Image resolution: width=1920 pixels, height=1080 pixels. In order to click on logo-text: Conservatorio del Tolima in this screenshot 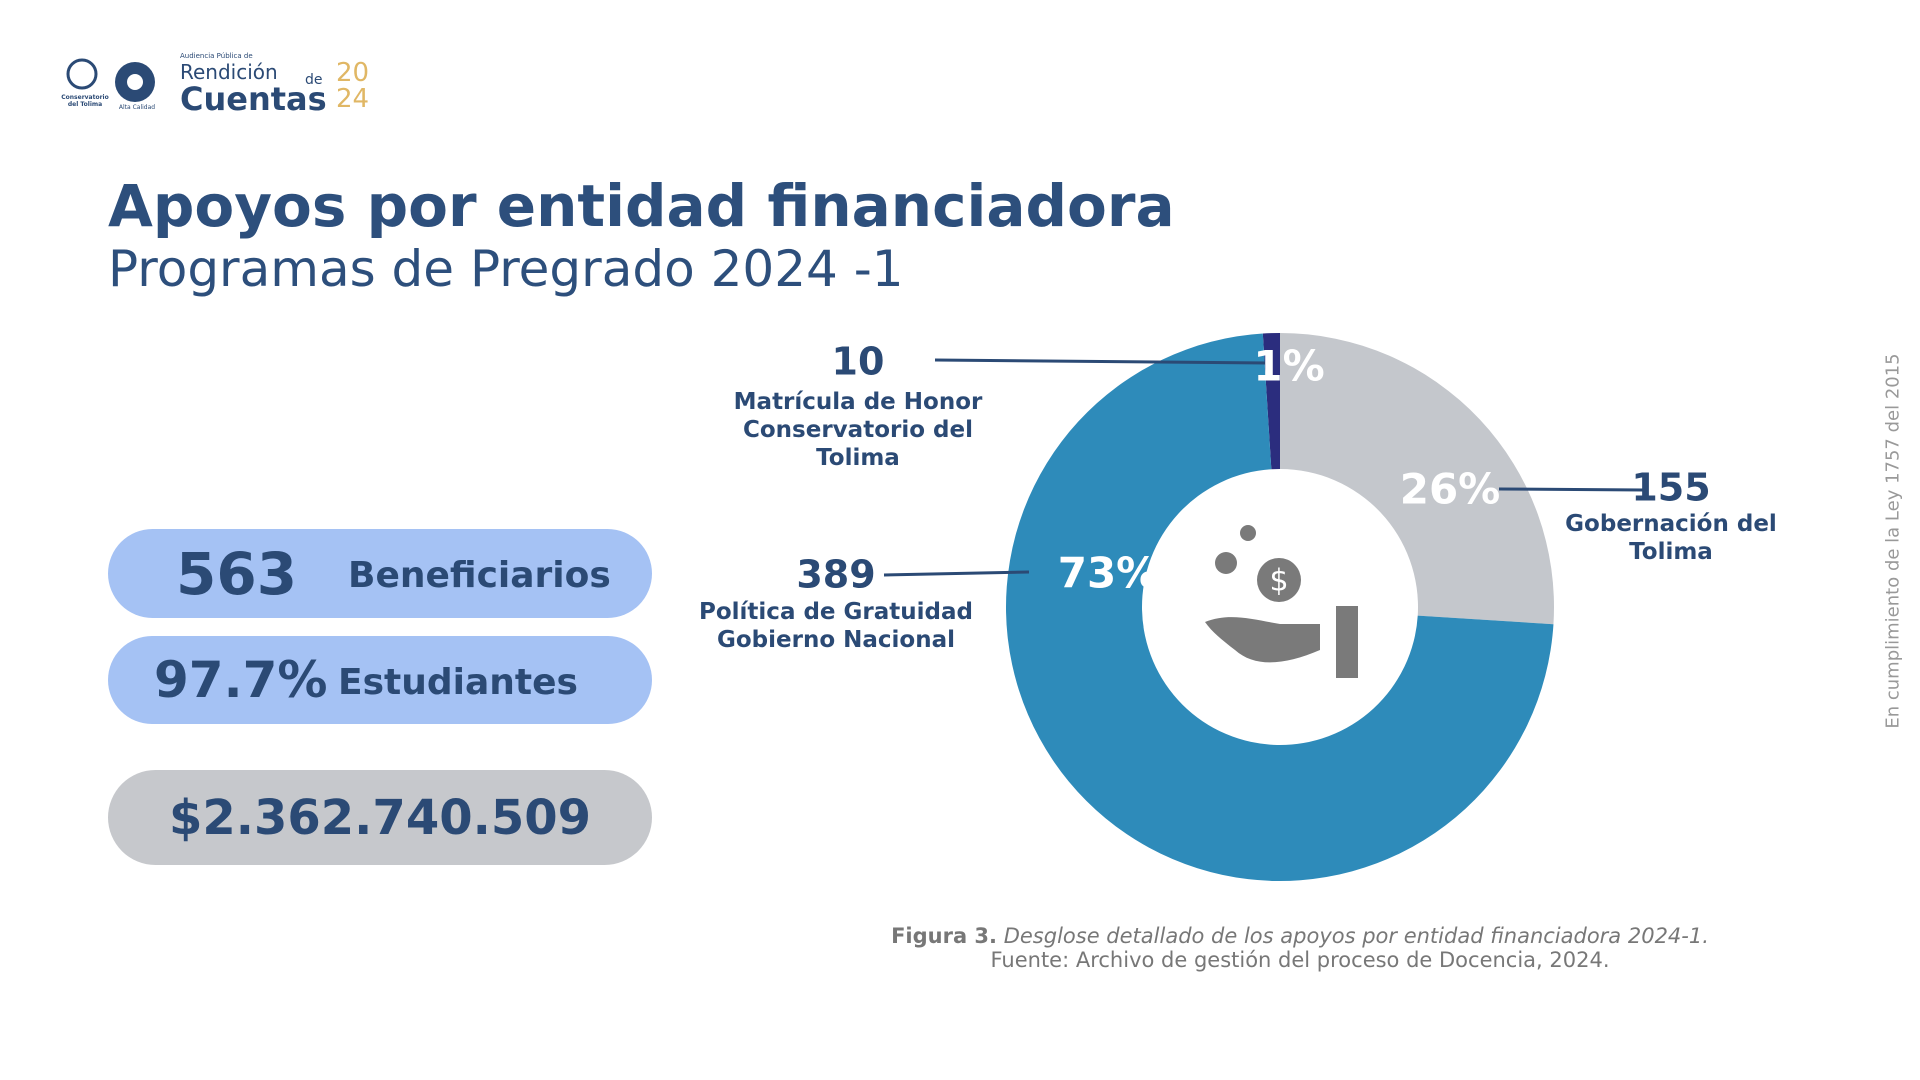, I will do `click(85, 101)`.